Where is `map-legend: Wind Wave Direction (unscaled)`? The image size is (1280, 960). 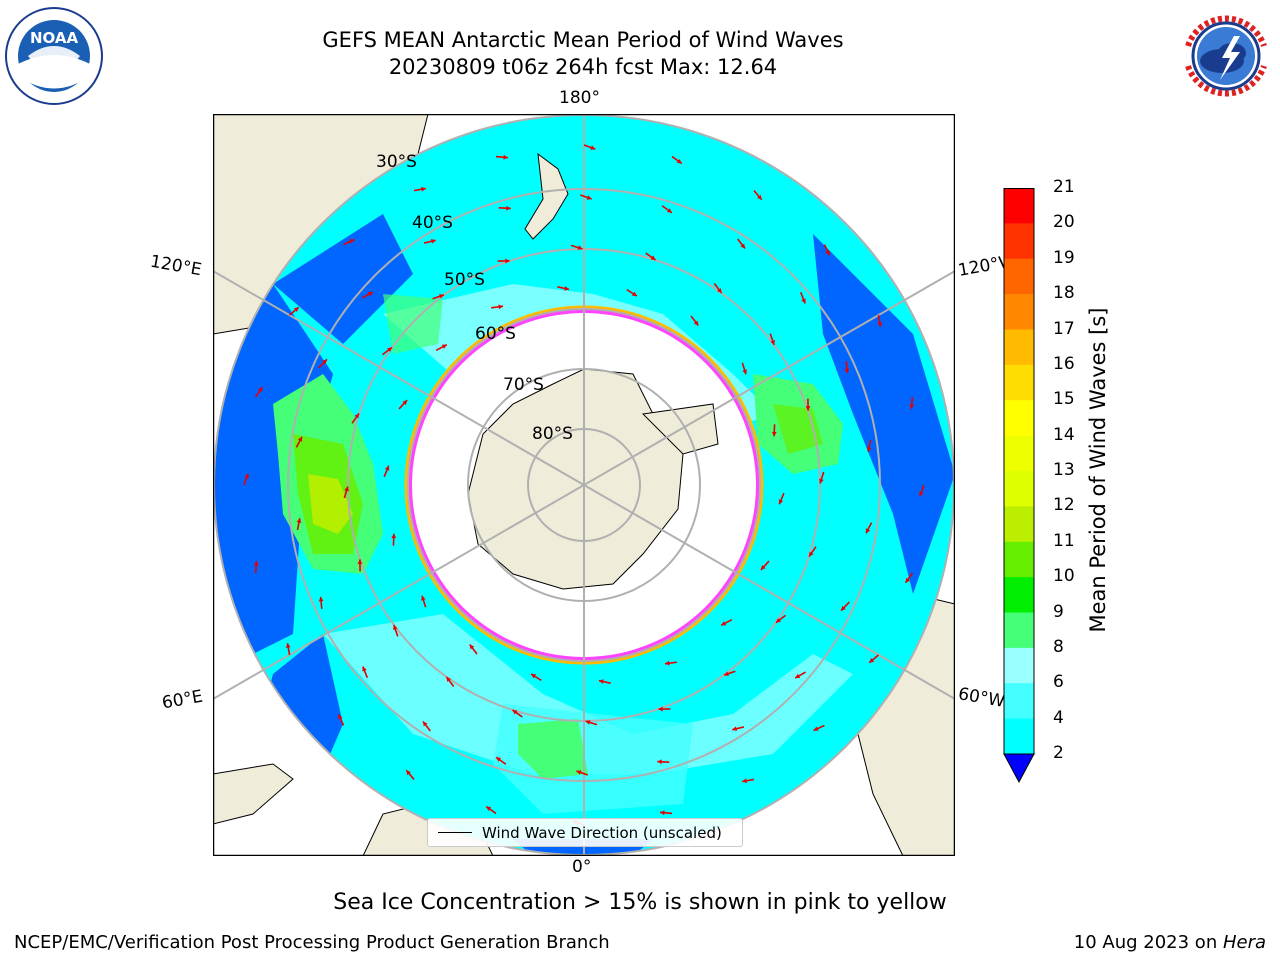 map-legend: Wind Wave Direction (unscaled) is located at coordinates (585, 832).